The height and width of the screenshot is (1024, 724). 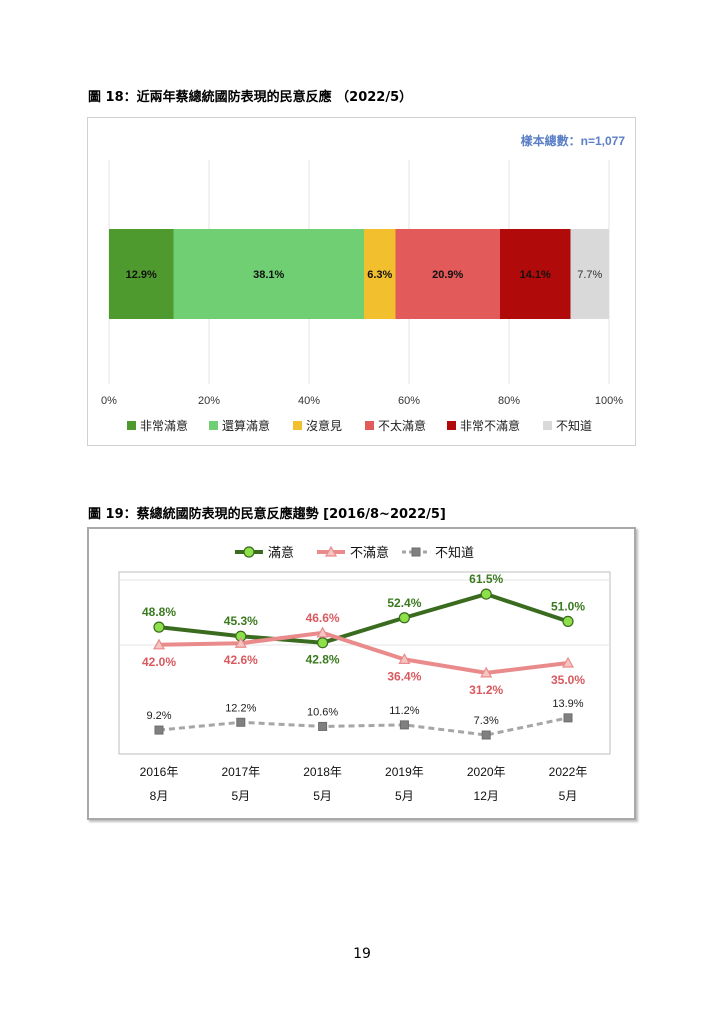 What do you see at coordinates (209, 401) in the screenshot?
I see `x-tick-label: 20%` at bounding box center [209, 401].